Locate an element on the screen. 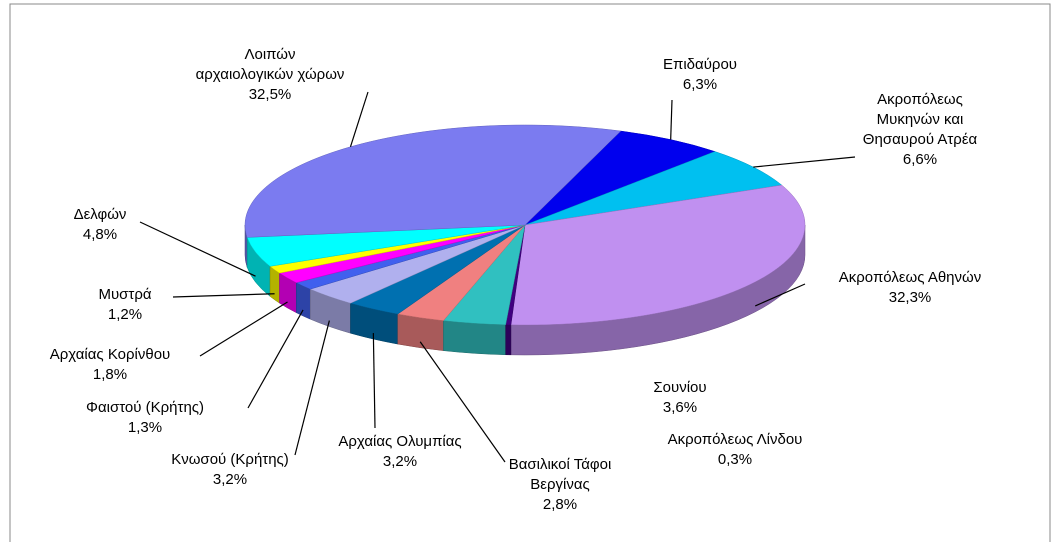  data-label: Βασιλικοί Τάφοι Βεργίνας 2,8% is located at coordinates (560, 485).